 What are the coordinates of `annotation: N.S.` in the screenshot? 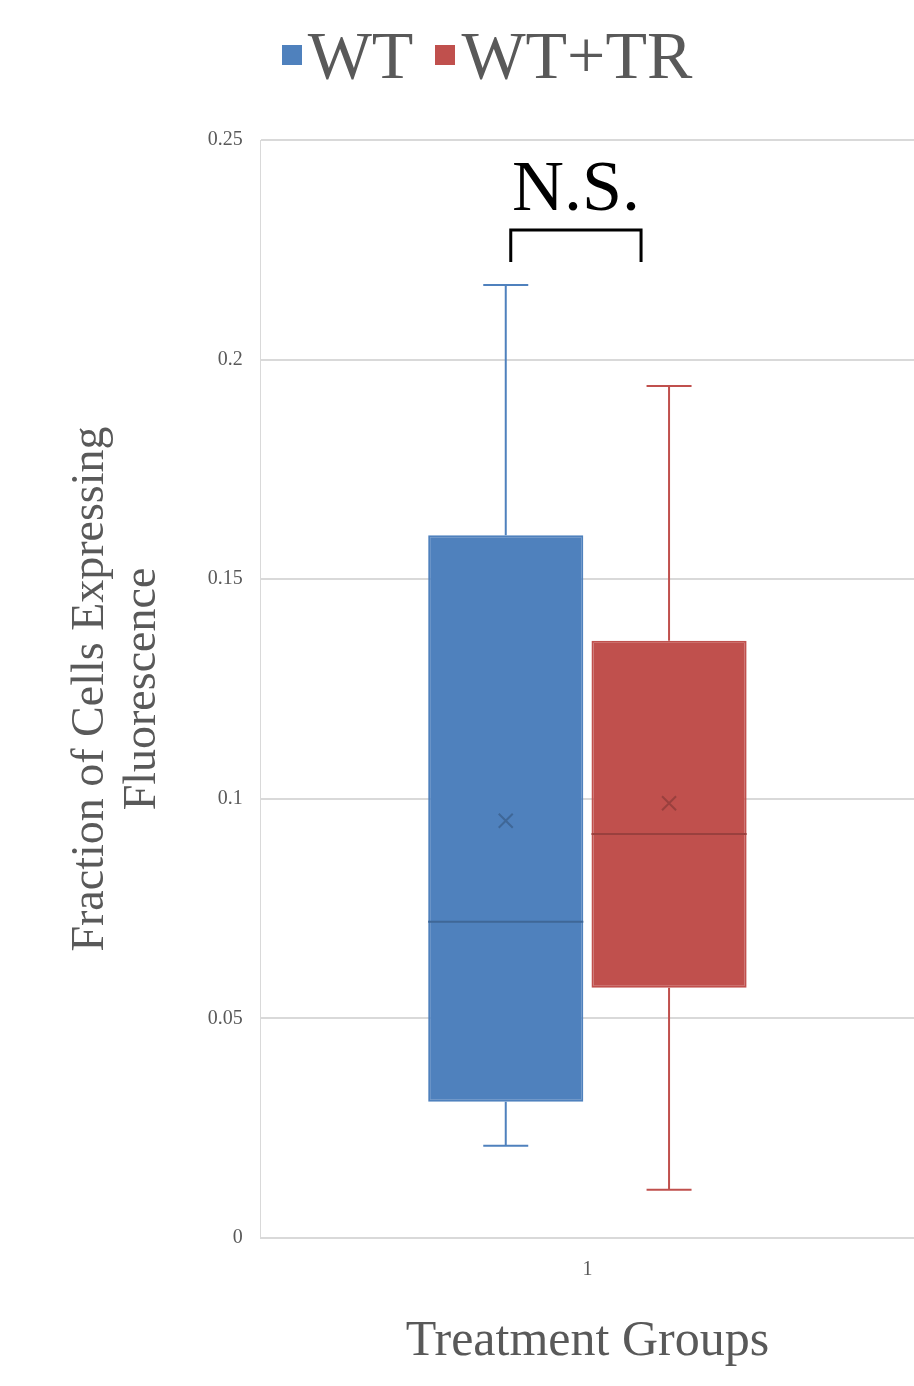 It's located at (575, 185).